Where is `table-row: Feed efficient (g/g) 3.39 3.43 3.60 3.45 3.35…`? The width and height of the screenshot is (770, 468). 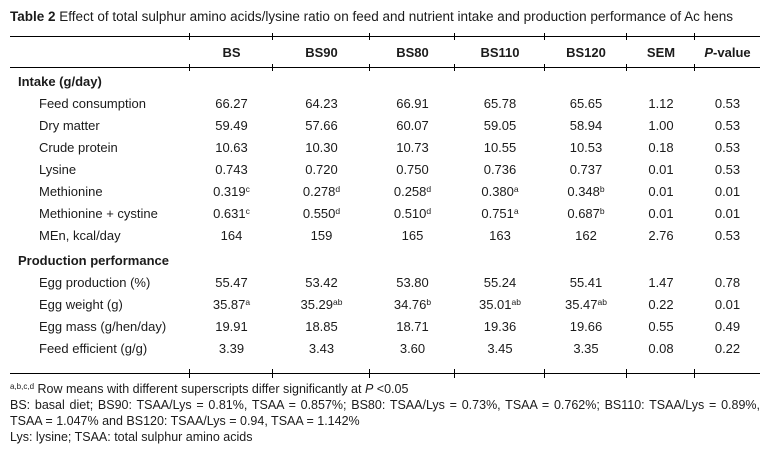
table-row: Feed efficient (g/g) 3.39 3.43 3.60 3.45 3.35… is located at coordinates (385, 349).